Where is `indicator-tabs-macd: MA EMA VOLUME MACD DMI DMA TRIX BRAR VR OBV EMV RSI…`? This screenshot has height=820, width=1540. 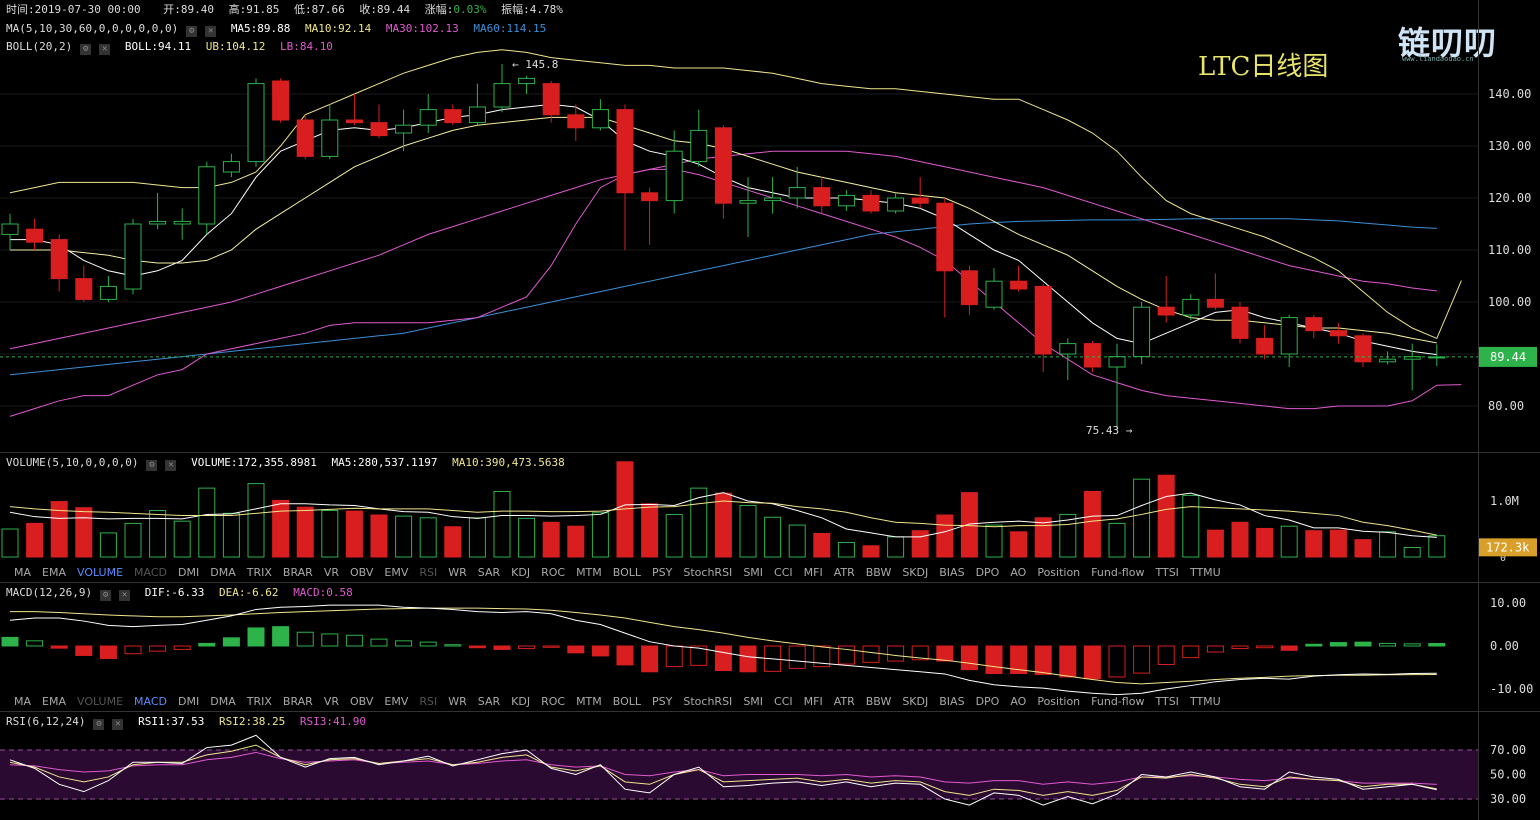
indicator-tabs-macd: MA EMA VOLUME MACD DMI DMA TRIX BRAR VR OBV EMV RSI… is located at coordinates (623, 701).